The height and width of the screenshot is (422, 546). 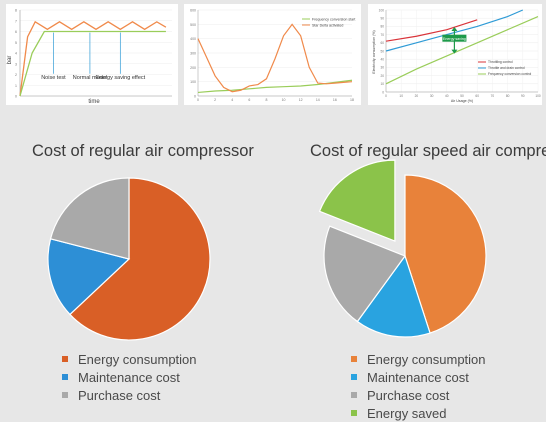 What do you see at coordinates (90, 78) in the screenshot?
I see `annotation-label: Normal model` at bounding box center [90, 78].